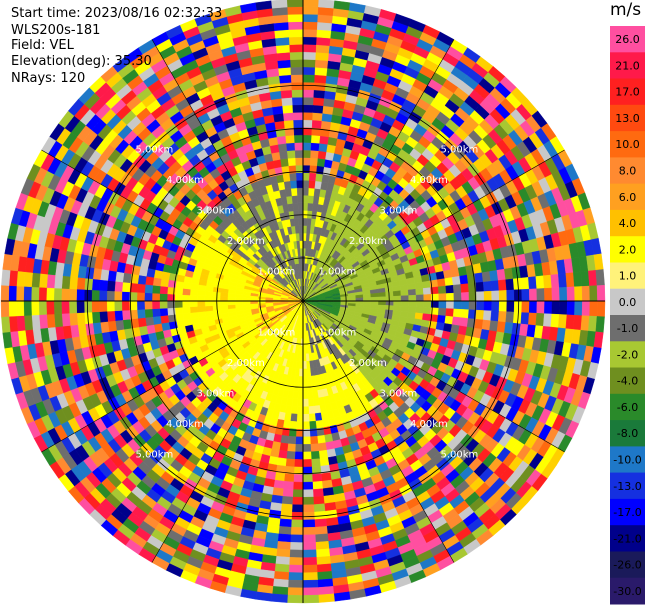 The width and height of the screenshot is (647, 607). What do you see at coordinates (627, 354) in the screenshot?
I see `colorbar-tick-label: -2.0` at bounding box center [627, 354].